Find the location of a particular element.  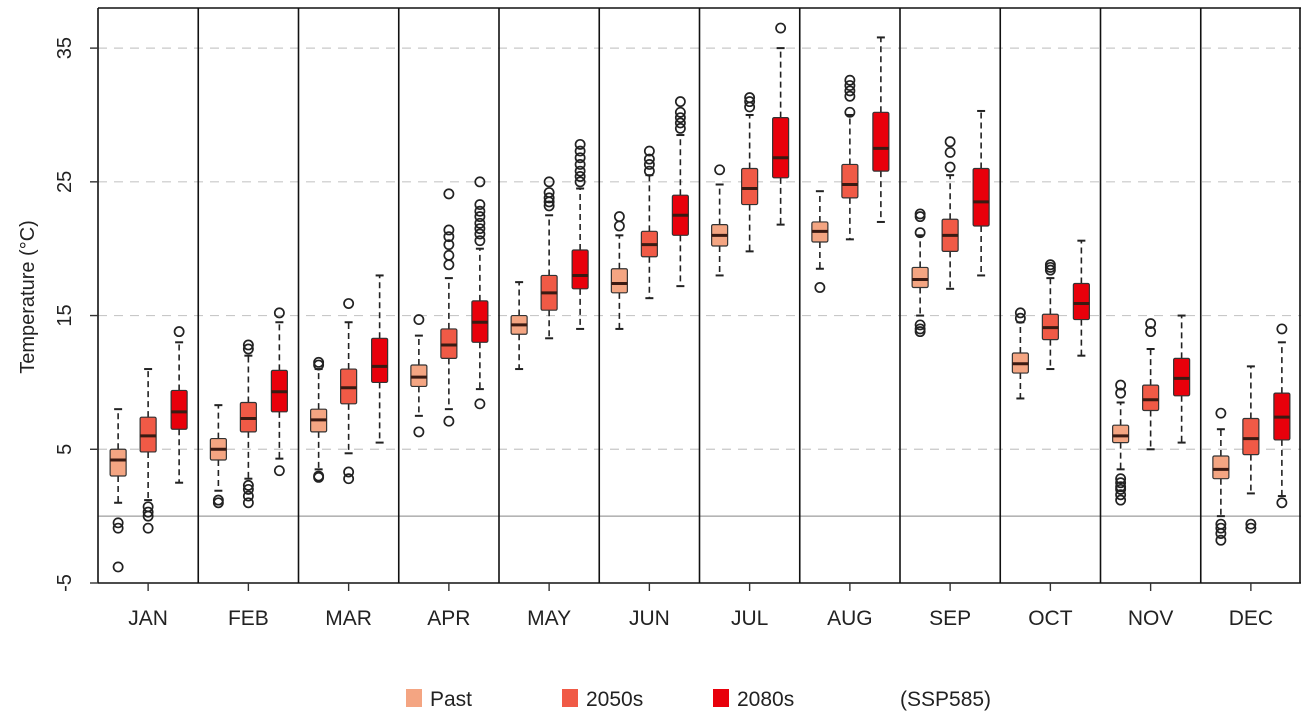

legend-label: Past is located at coordinates (451, 699).